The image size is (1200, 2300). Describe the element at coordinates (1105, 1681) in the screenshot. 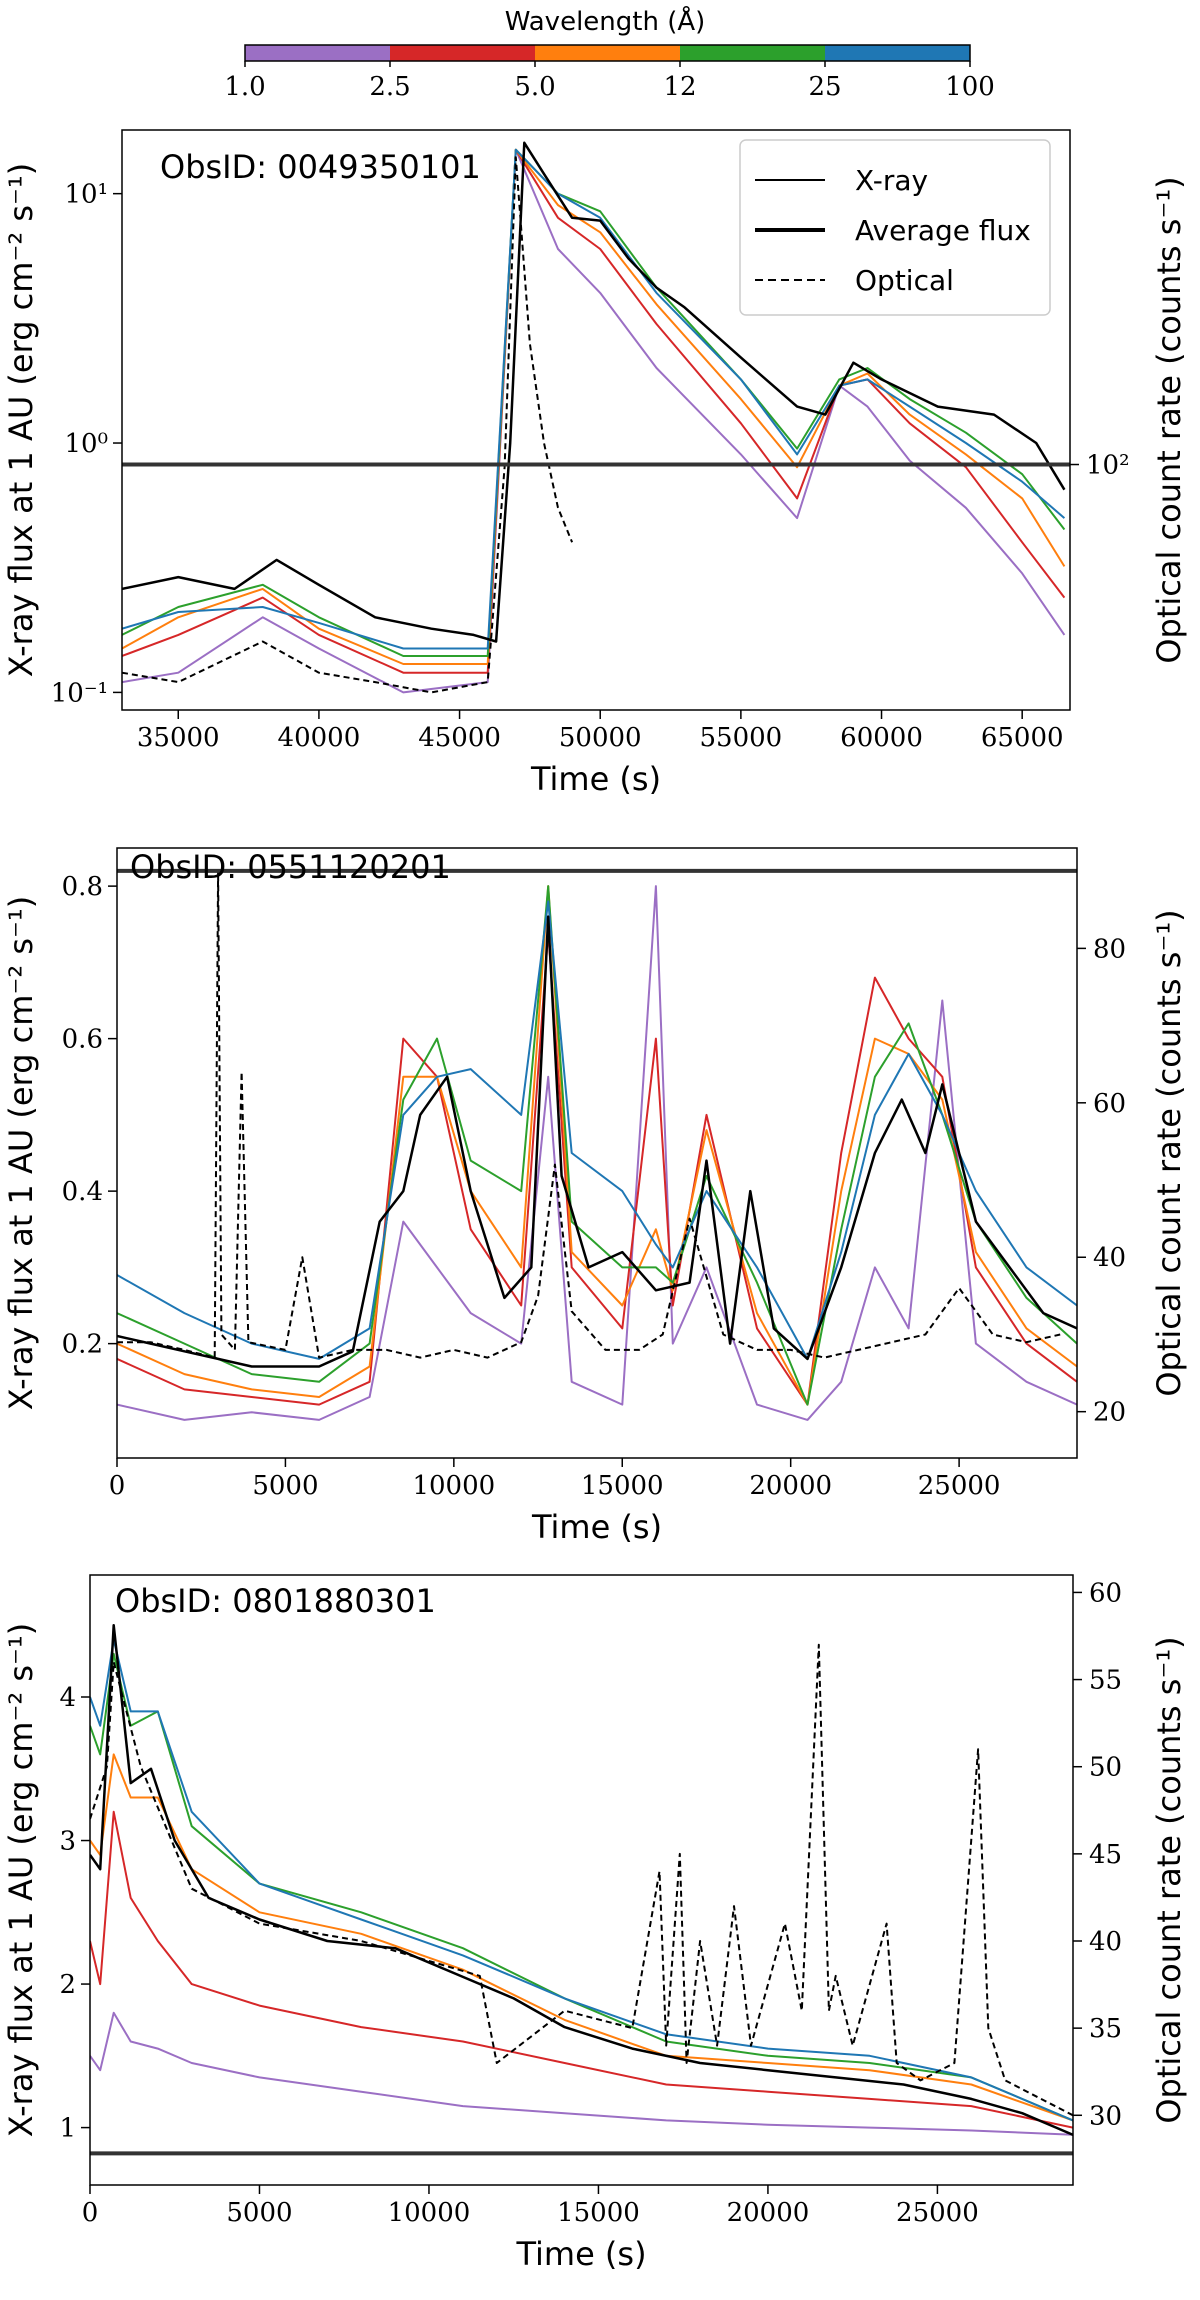

I see `y2-tick-label: 55` at that location.